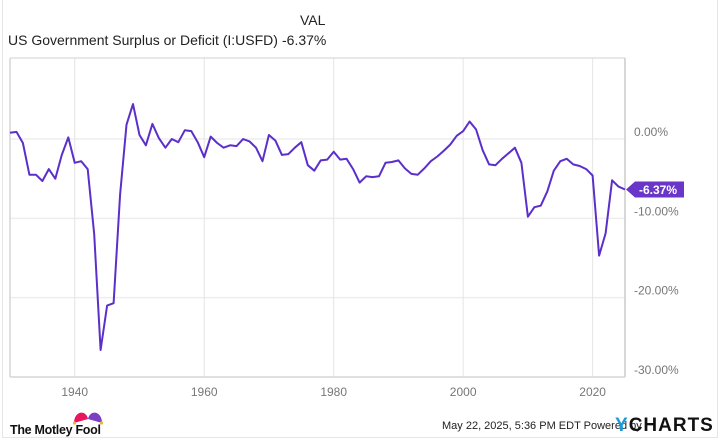 The height and width of the screenshot is (441, 720). What do you see at coordinates (656, 291) in the screenshot?
I see `y-tick-label: -20.00%` at bounding box center [656, 291].